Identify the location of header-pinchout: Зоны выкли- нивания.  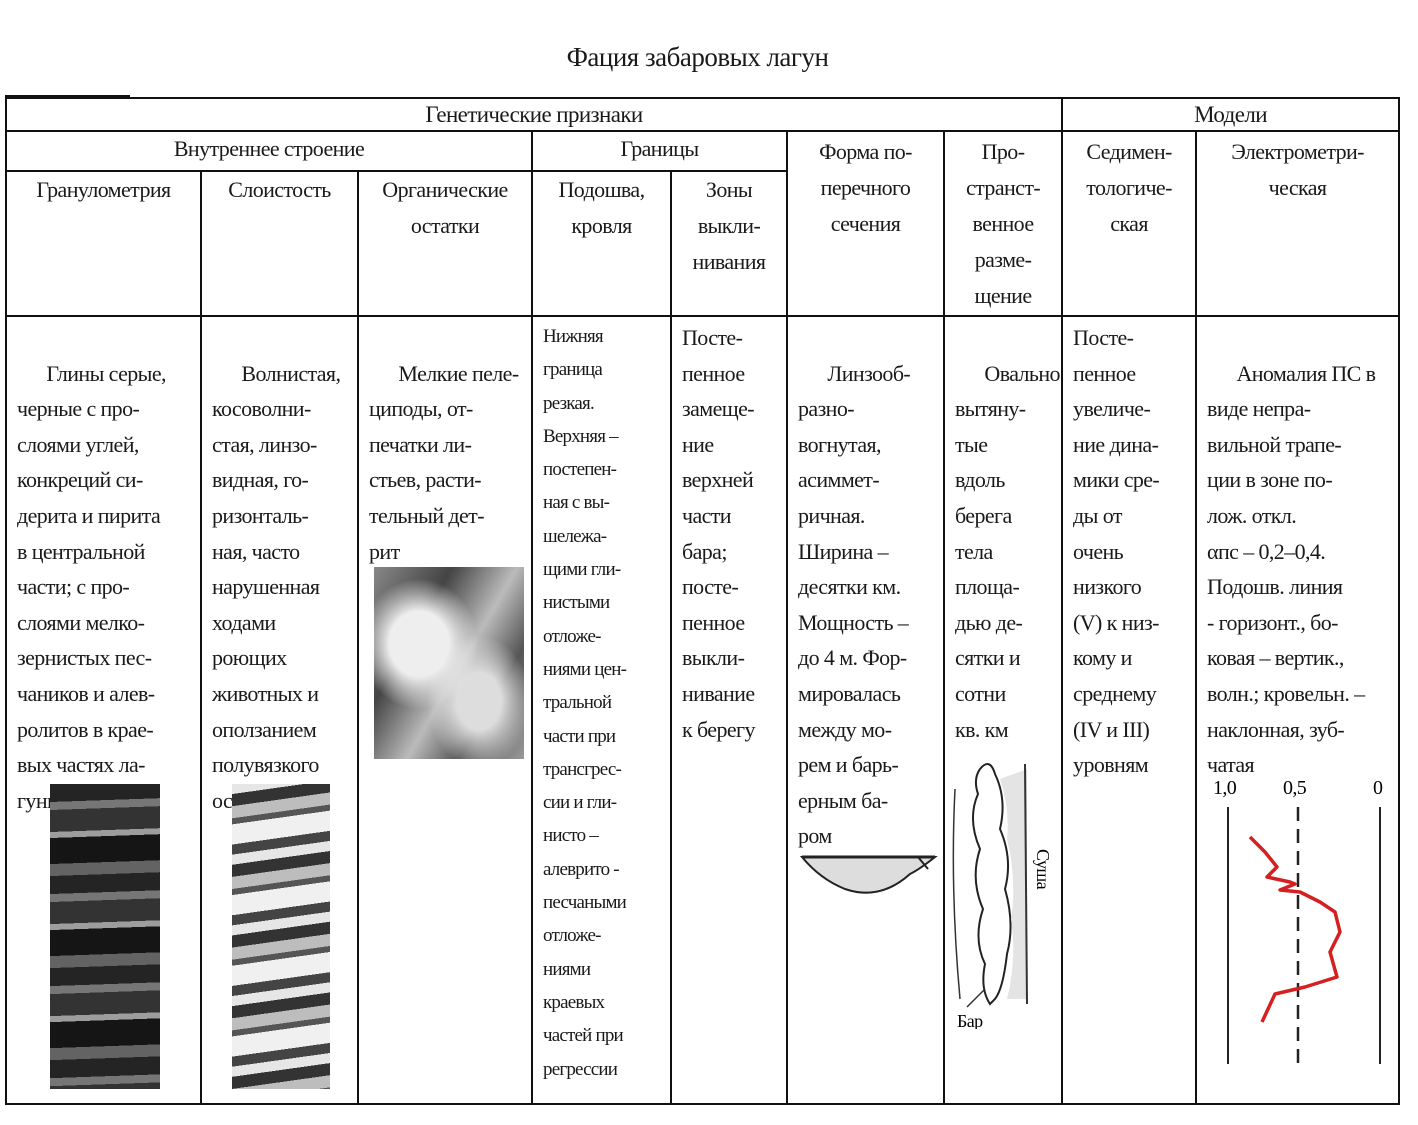
(729, 243).